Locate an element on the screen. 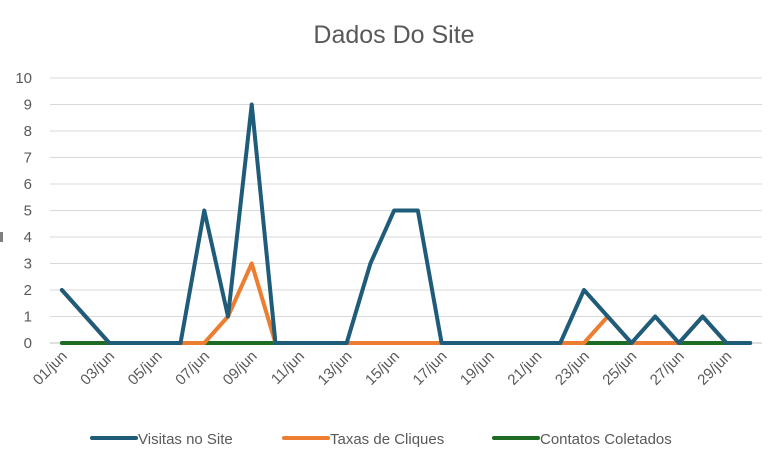 The width and height of the screenshot is (781, 464). y-tick-label: 7 is located at coordinates (28, 158).